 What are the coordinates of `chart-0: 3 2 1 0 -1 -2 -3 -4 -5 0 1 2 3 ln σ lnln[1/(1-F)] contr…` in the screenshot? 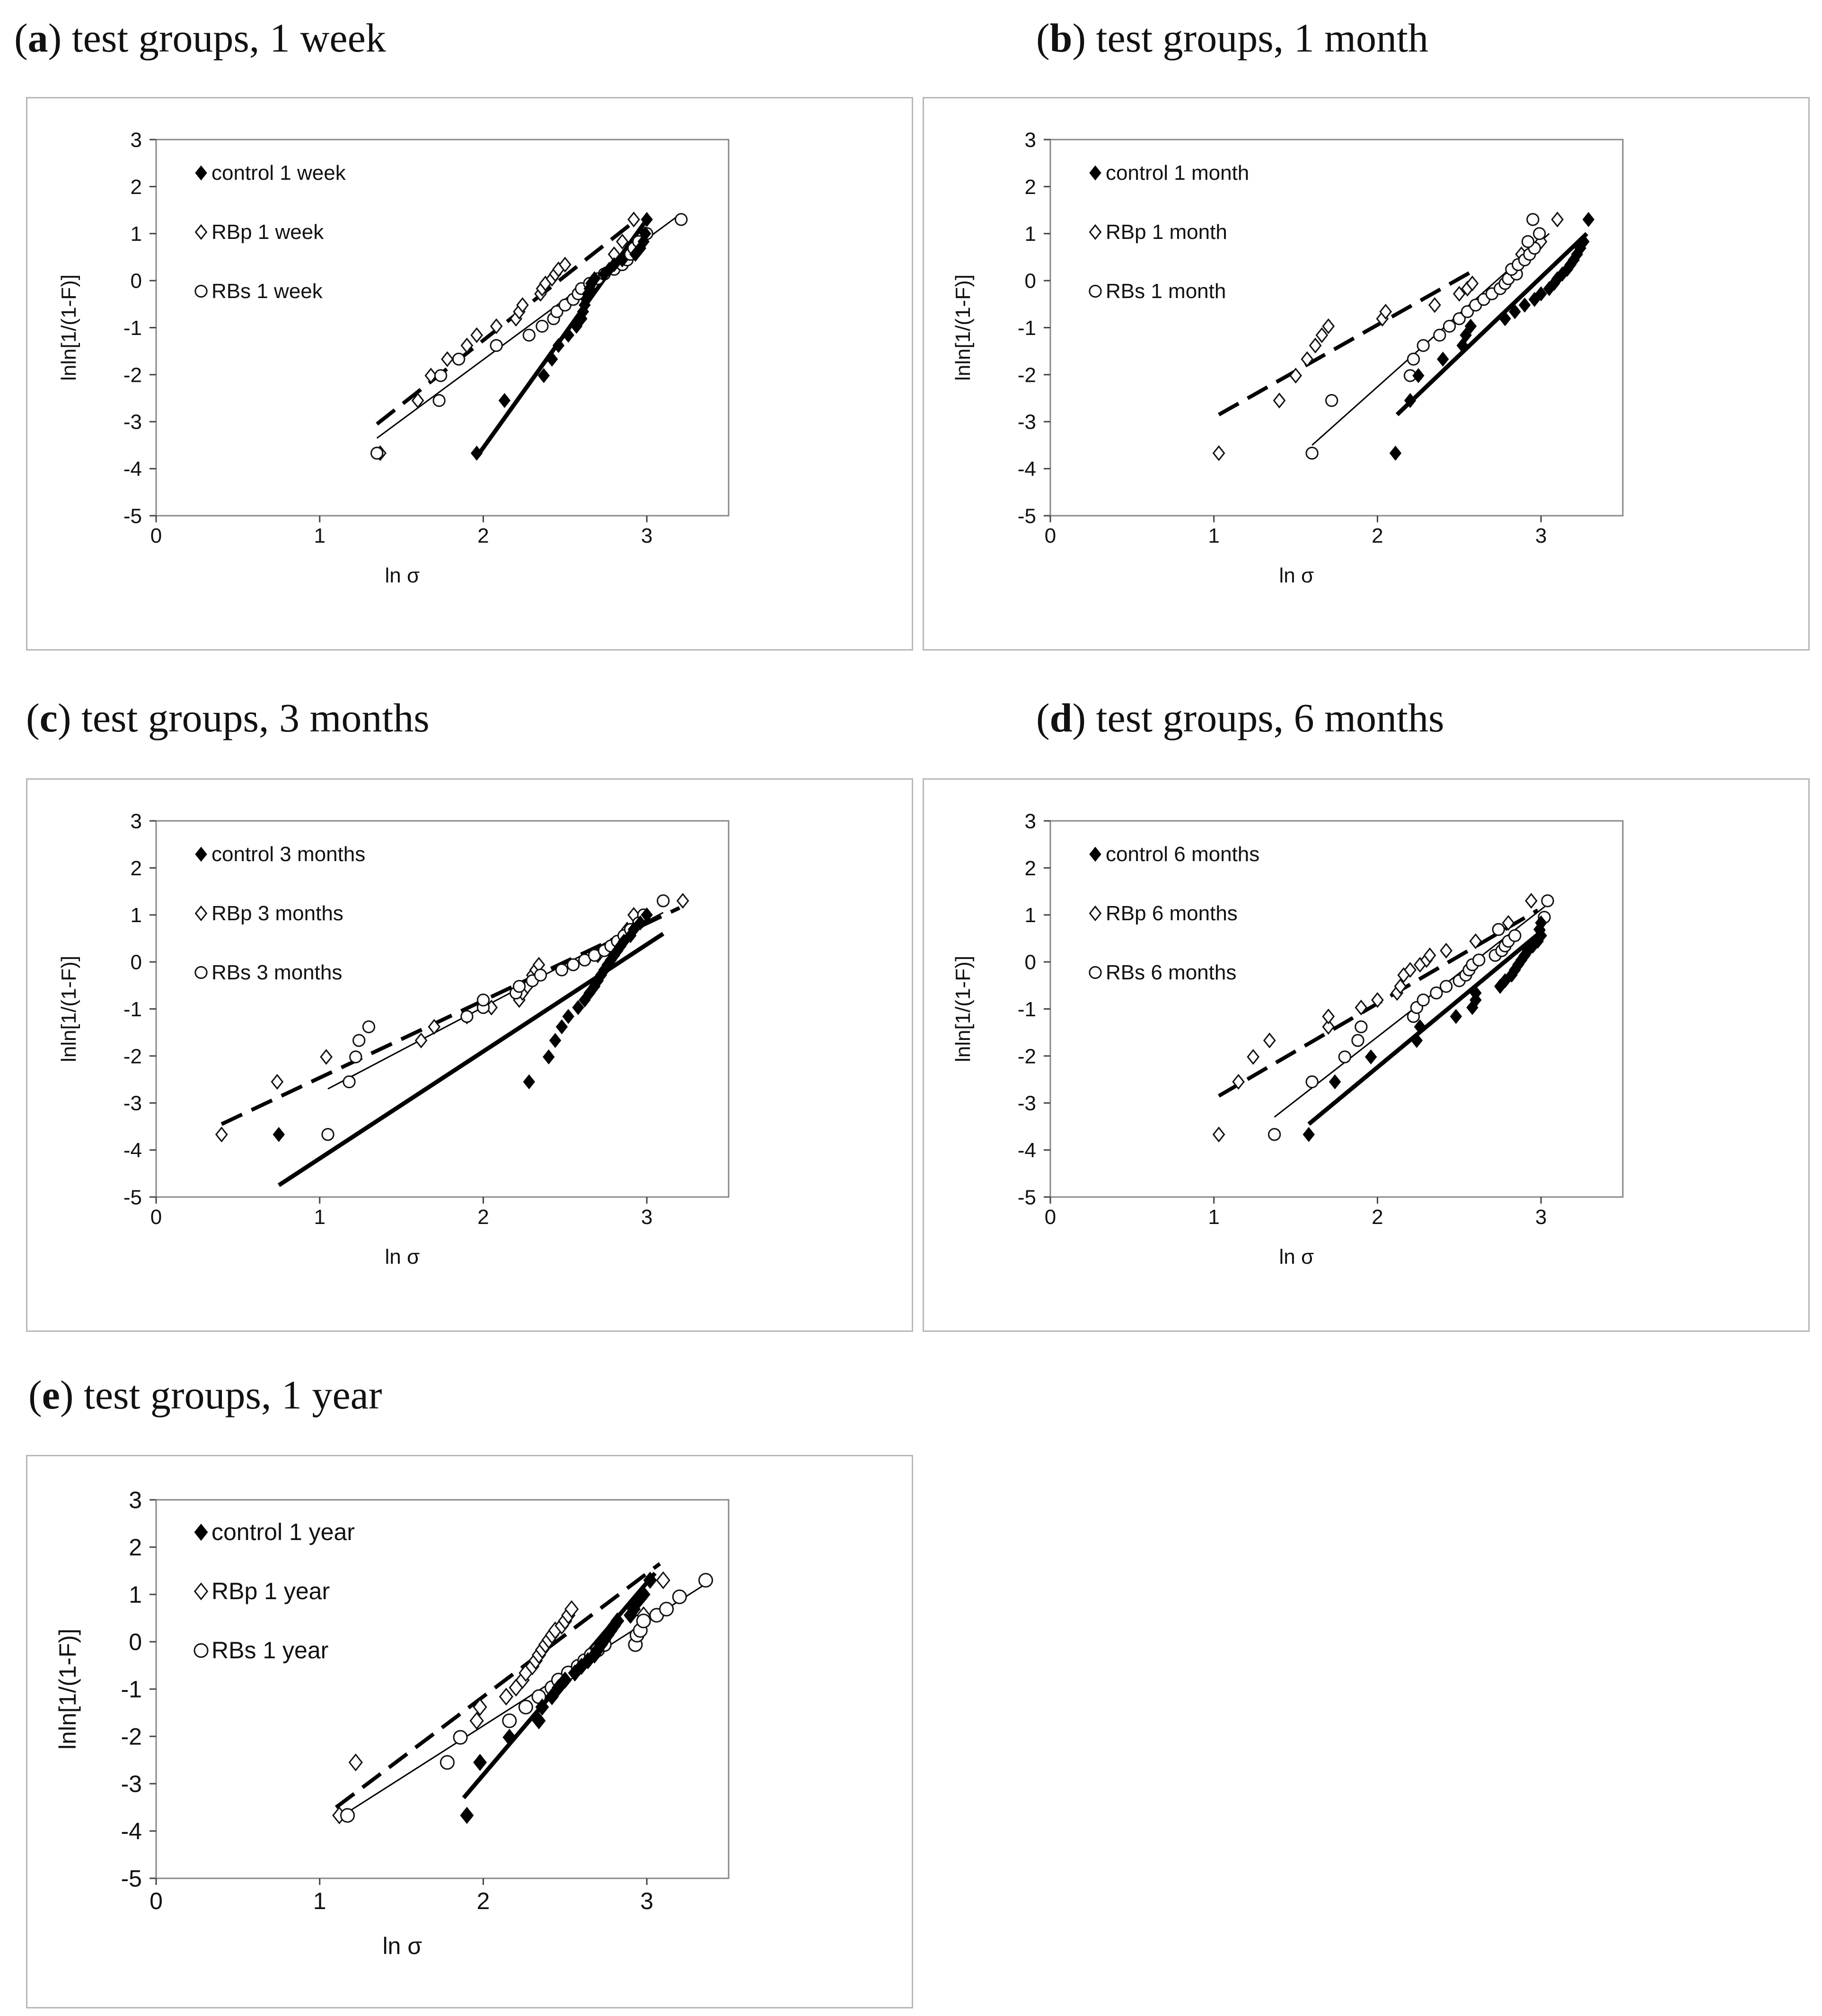 It's located at (393, 357).